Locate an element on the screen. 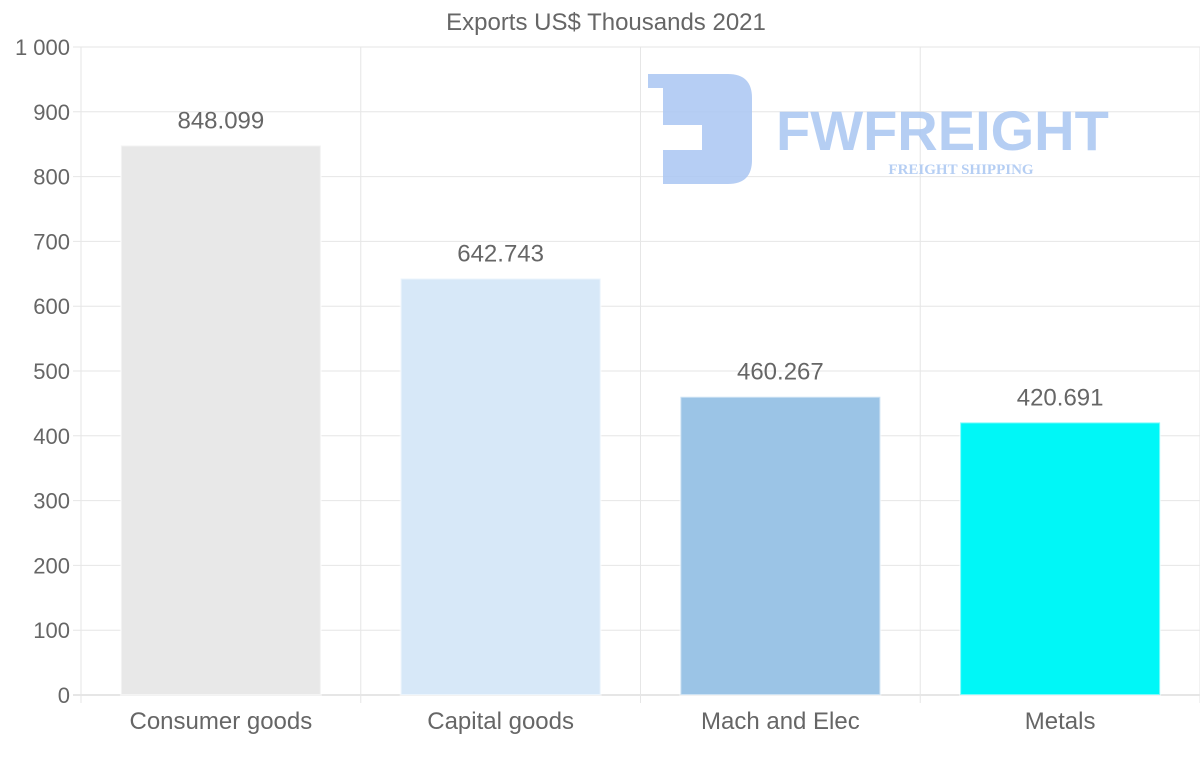  y-tick-label: 100 is located at coordinates (51, 630).